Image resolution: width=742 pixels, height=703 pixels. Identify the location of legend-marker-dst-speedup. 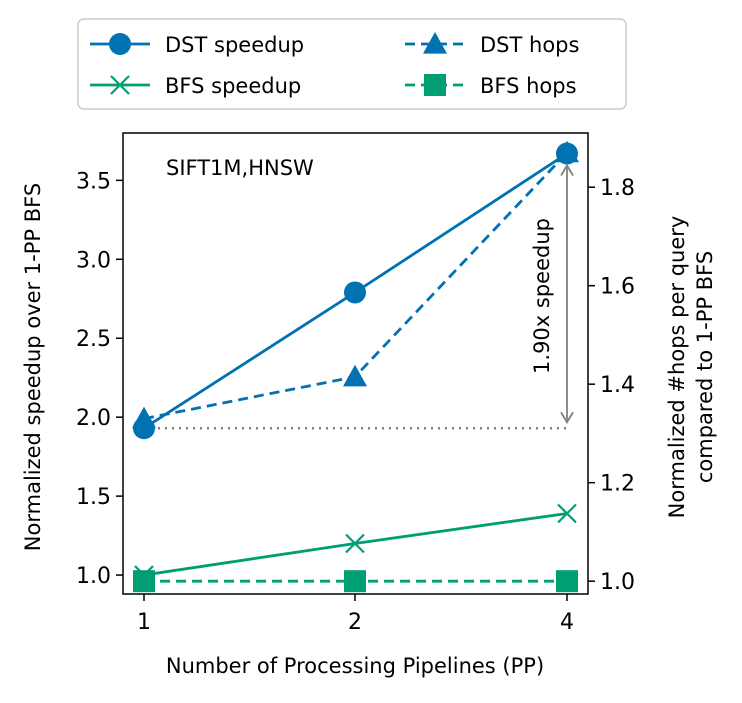
(120, 44).